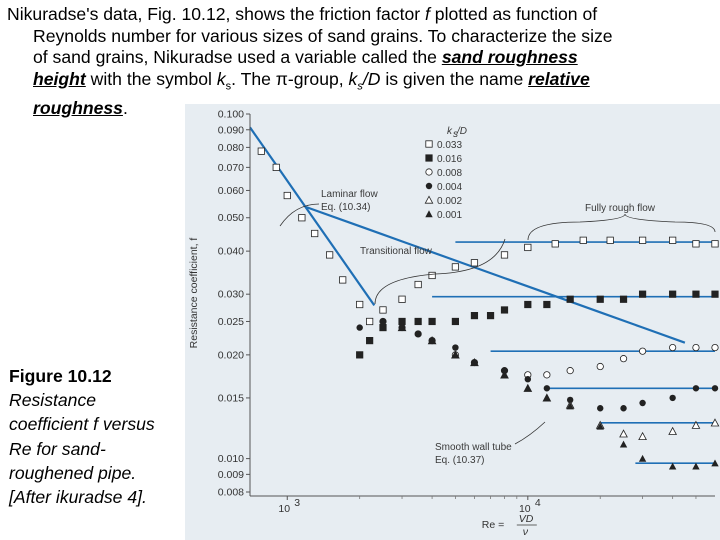 This screenshot has height=540, width=720. I want to click on series-0.008, so click(549, 348).